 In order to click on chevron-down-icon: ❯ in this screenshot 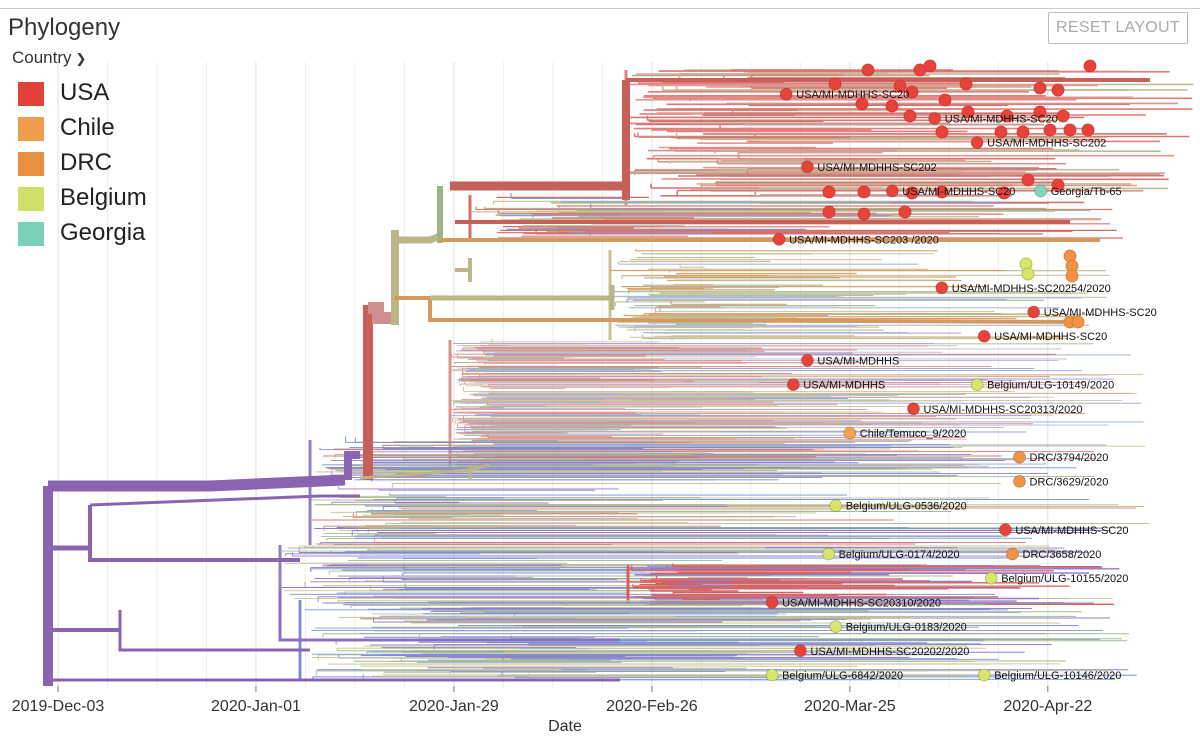, I will do `click(81, 58)`.